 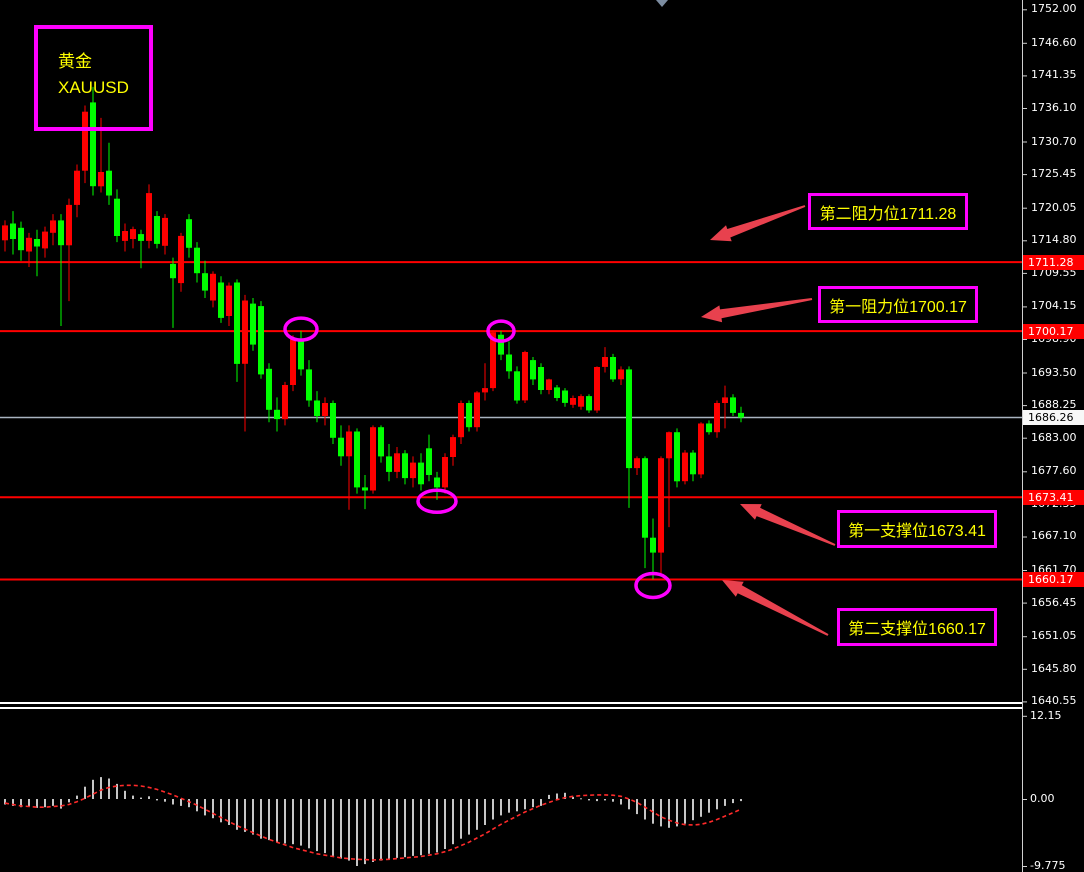 I want to click on price-axis-tick-label: 1725.45, so click(x=1054, y=174).